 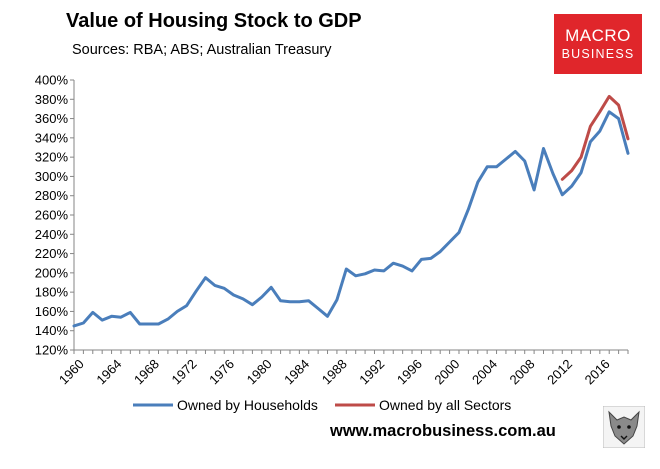 I want to click on y-tick-label: 240%, so click(x=52, y=234).